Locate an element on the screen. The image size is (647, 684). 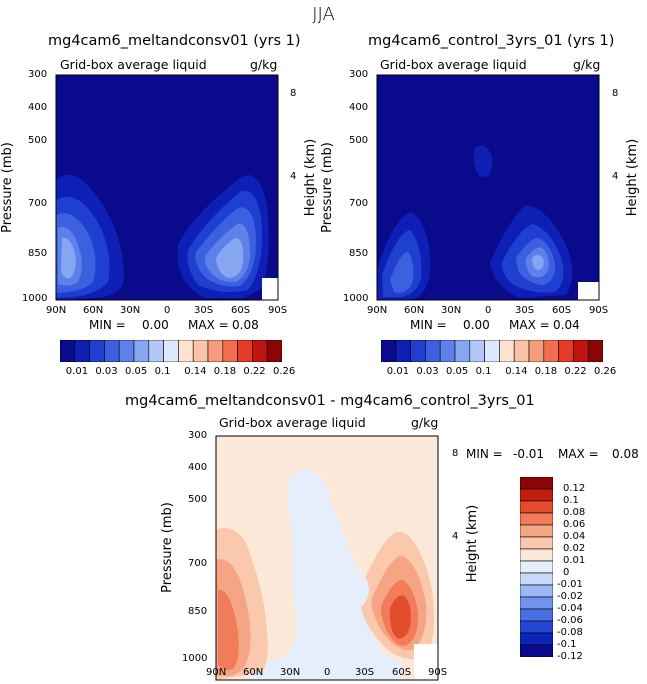
colorbar-label: 0.04 is located at coordinates (574, 536).